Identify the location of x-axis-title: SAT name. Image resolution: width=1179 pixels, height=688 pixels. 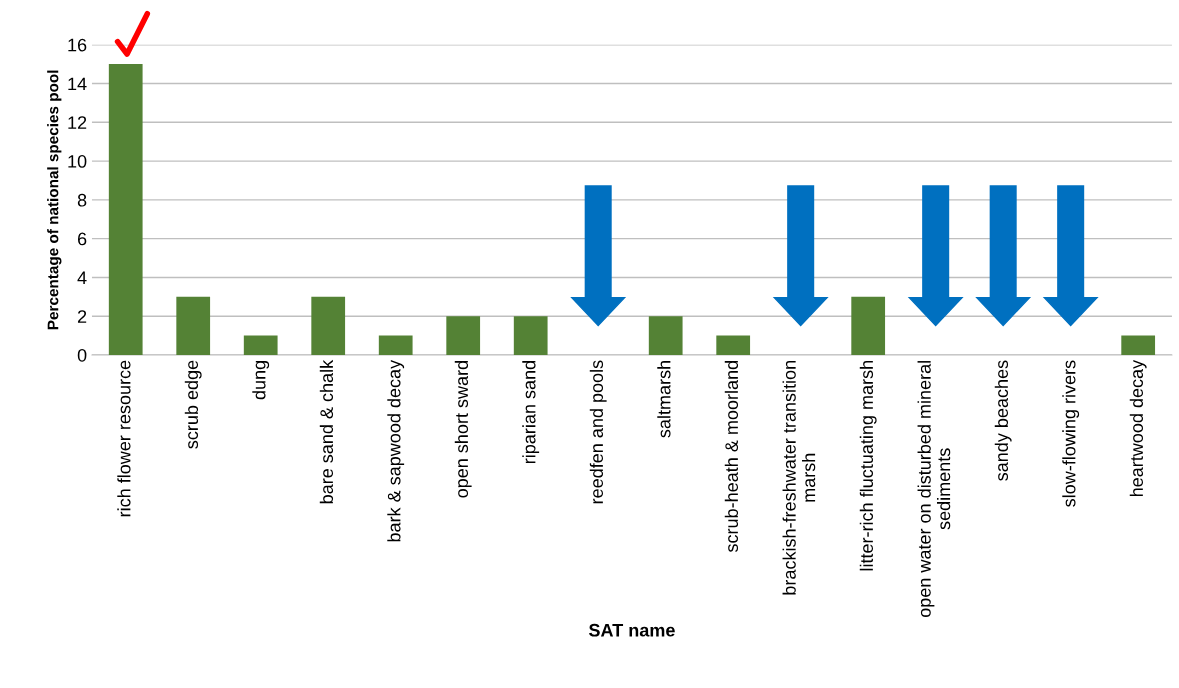
(631, 630).